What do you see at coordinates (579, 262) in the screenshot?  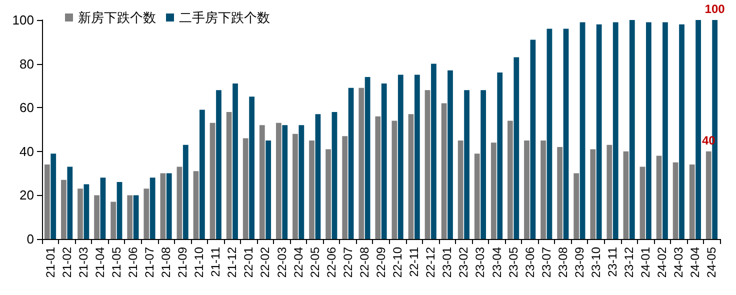 I see `x-tick-label: 23-09` at bounding box center [579, 262].